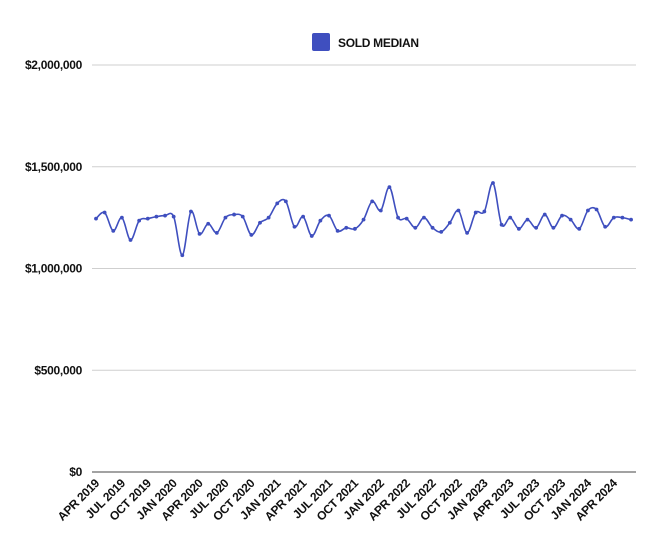  I want to click on y-tick-label: $1,000,000, so click(54, 269).